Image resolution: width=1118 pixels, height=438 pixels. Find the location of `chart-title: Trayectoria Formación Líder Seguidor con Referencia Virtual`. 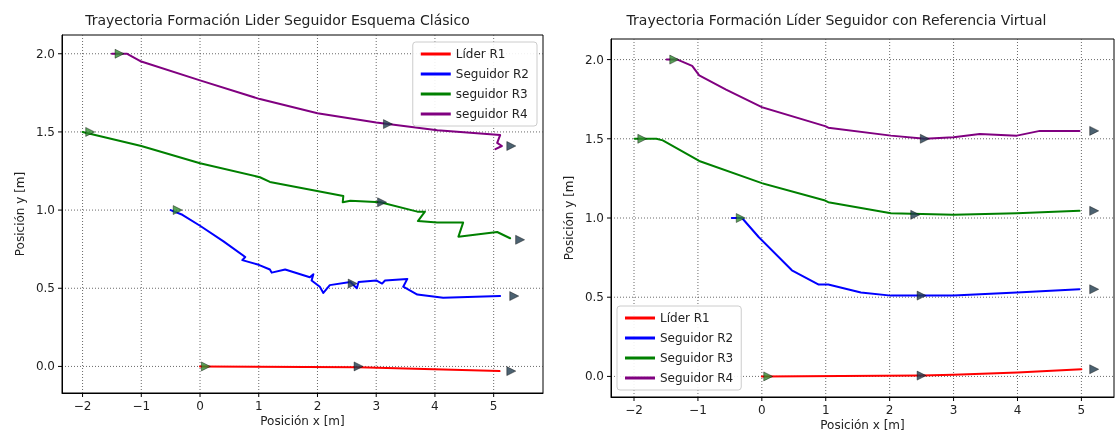

chart-title: Trayectoria Formación Líder Seguidor con Referencia Virtual is located at coordinates (836, 20).